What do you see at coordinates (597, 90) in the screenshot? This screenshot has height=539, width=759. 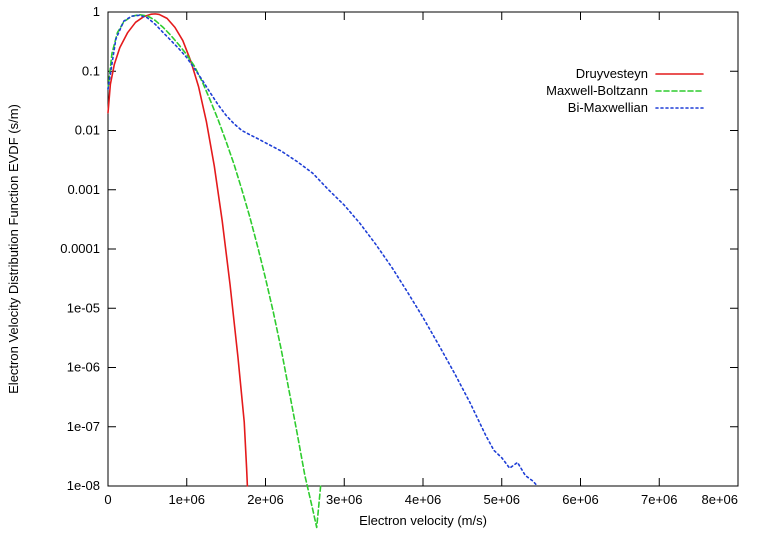 I see `legend-label-maxwell-boltzann: Maxwell-Boltzann` at bounding box center [597, 90].